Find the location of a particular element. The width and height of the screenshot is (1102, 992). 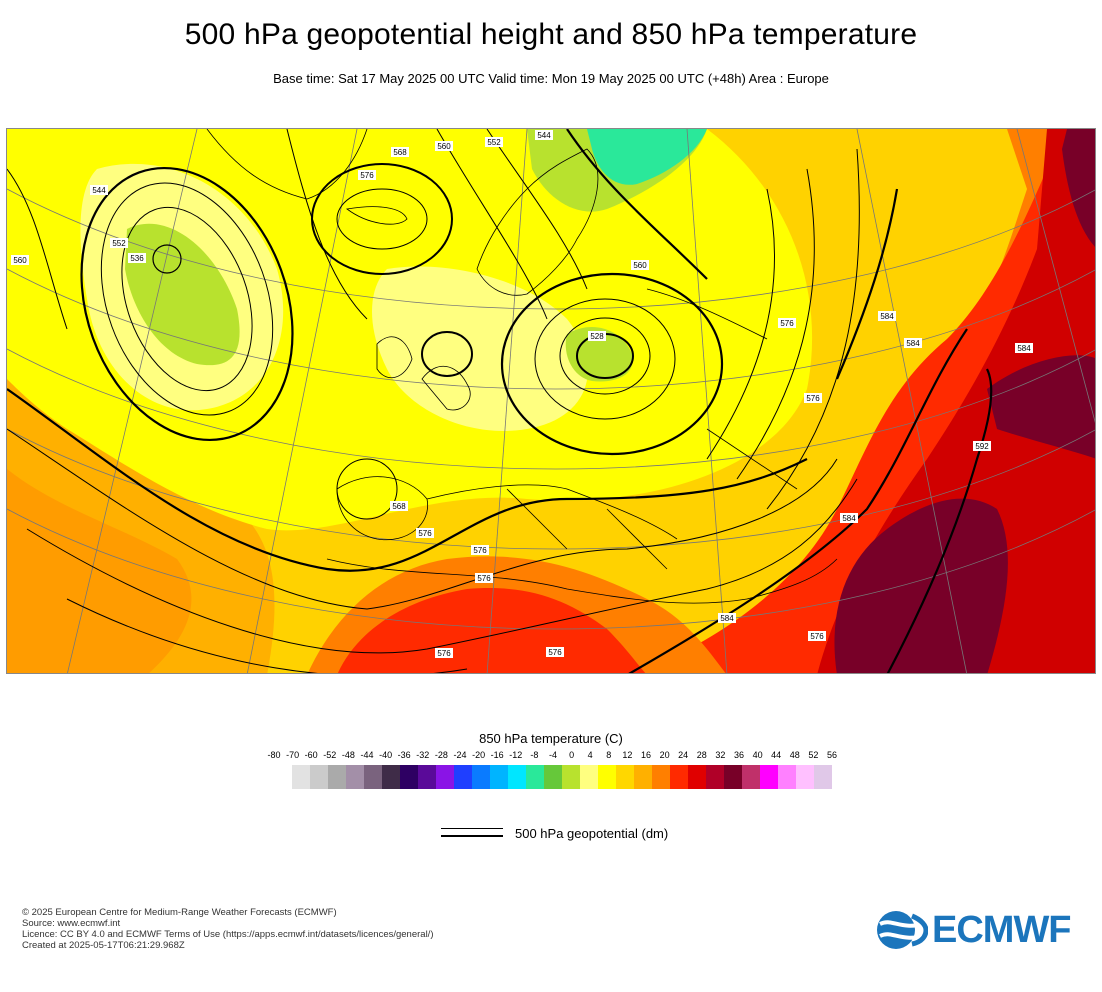

contour-label: 536 is located at coordinates (137, 258).